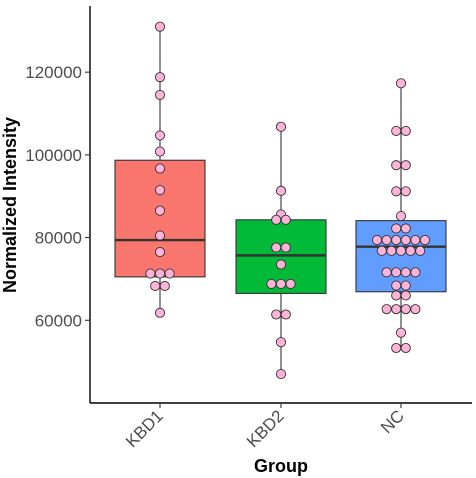  I want to click on y-tick-label: 120000, so click(53, 72).